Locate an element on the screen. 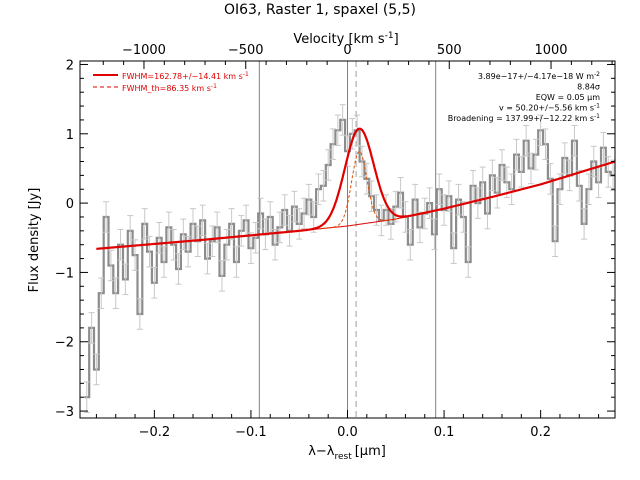  fit-annotation: Broadening = 137.99+/−12.22 km s-1 is located at coordinates (524, 118).